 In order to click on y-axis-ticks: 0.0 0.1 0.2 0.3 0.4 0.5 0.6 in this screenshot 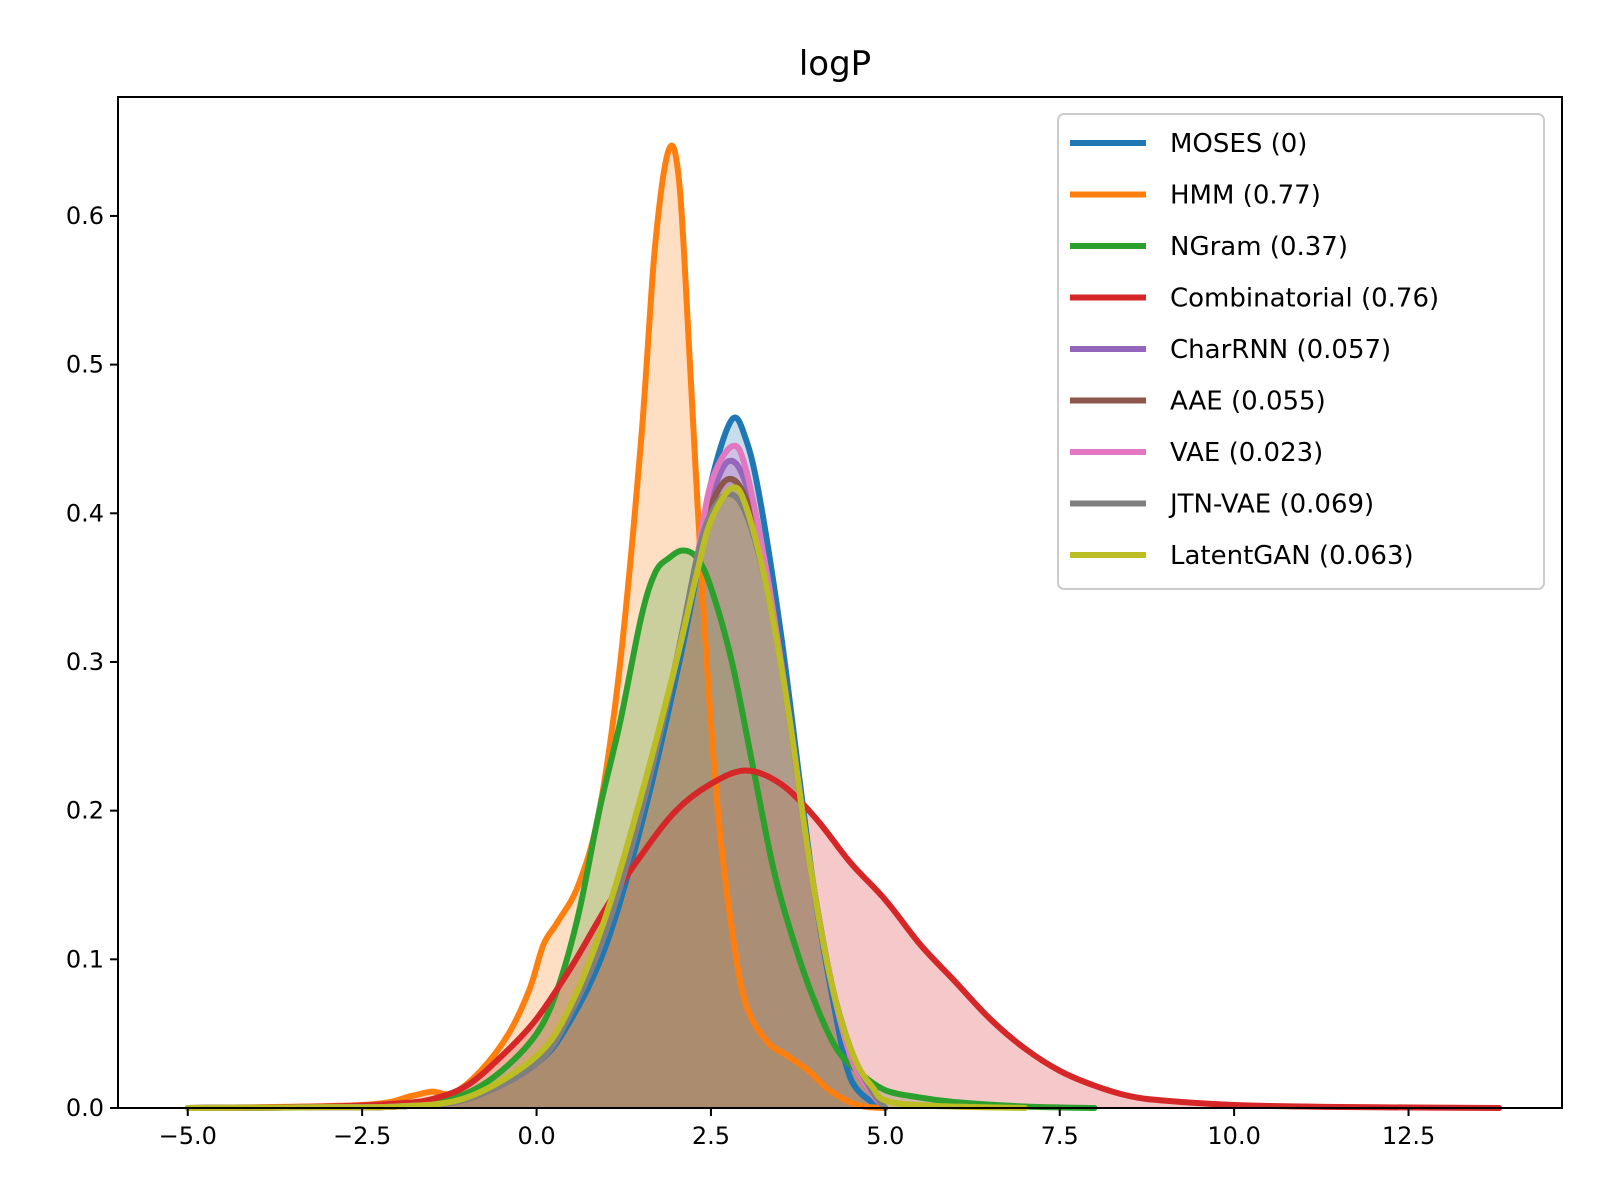, I will do `click(92, 662)`.